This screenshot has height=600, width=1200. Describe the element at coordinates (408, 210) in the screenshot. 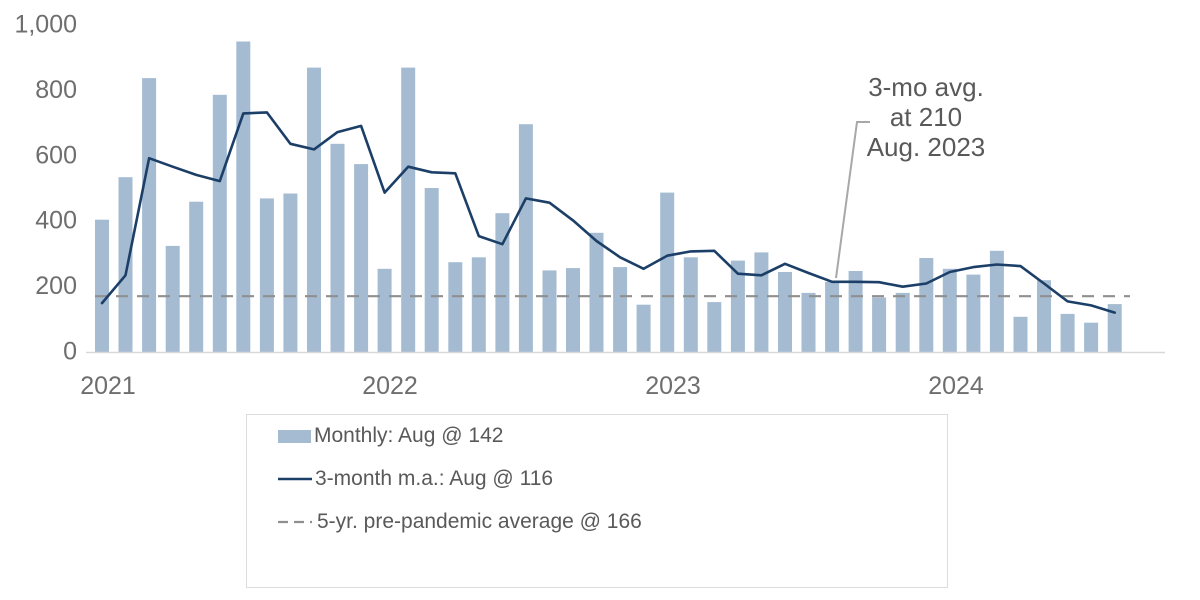

I see `bar-Feb 2022` at that location.